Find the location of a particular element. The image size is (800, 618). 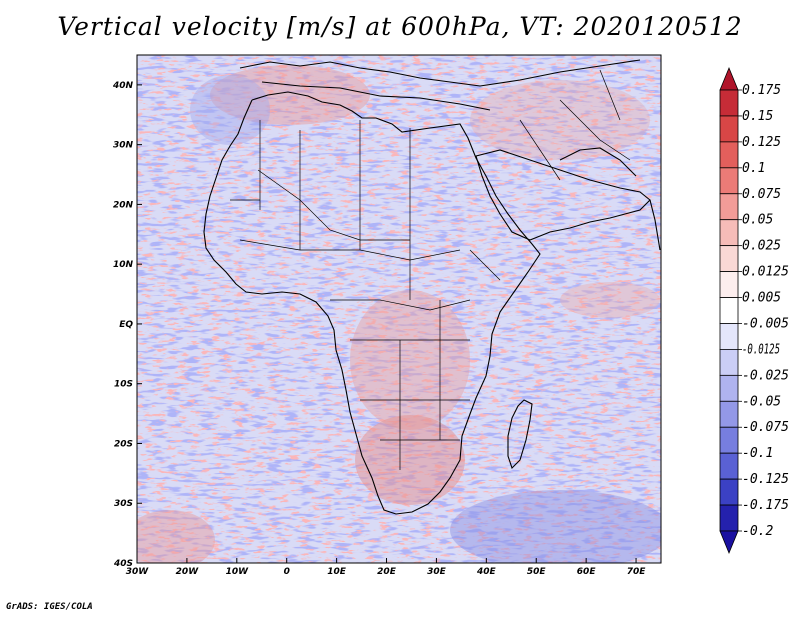

x-tick-label: 10W is located at coordinates (238, 572).